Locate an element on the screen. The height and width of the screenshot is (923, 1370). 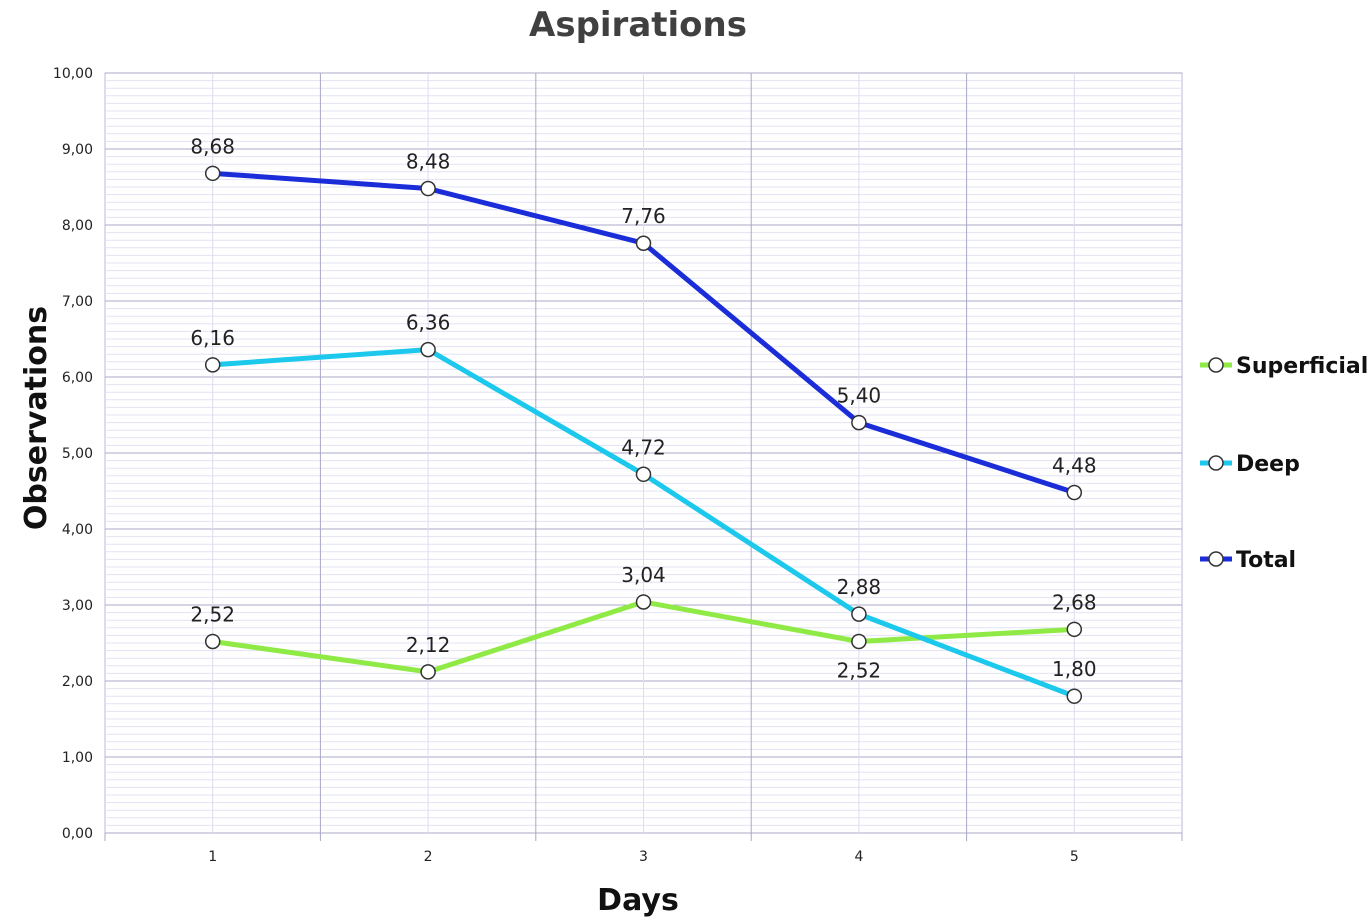
x-axis-title: Days is located at coordinates (638, 900).